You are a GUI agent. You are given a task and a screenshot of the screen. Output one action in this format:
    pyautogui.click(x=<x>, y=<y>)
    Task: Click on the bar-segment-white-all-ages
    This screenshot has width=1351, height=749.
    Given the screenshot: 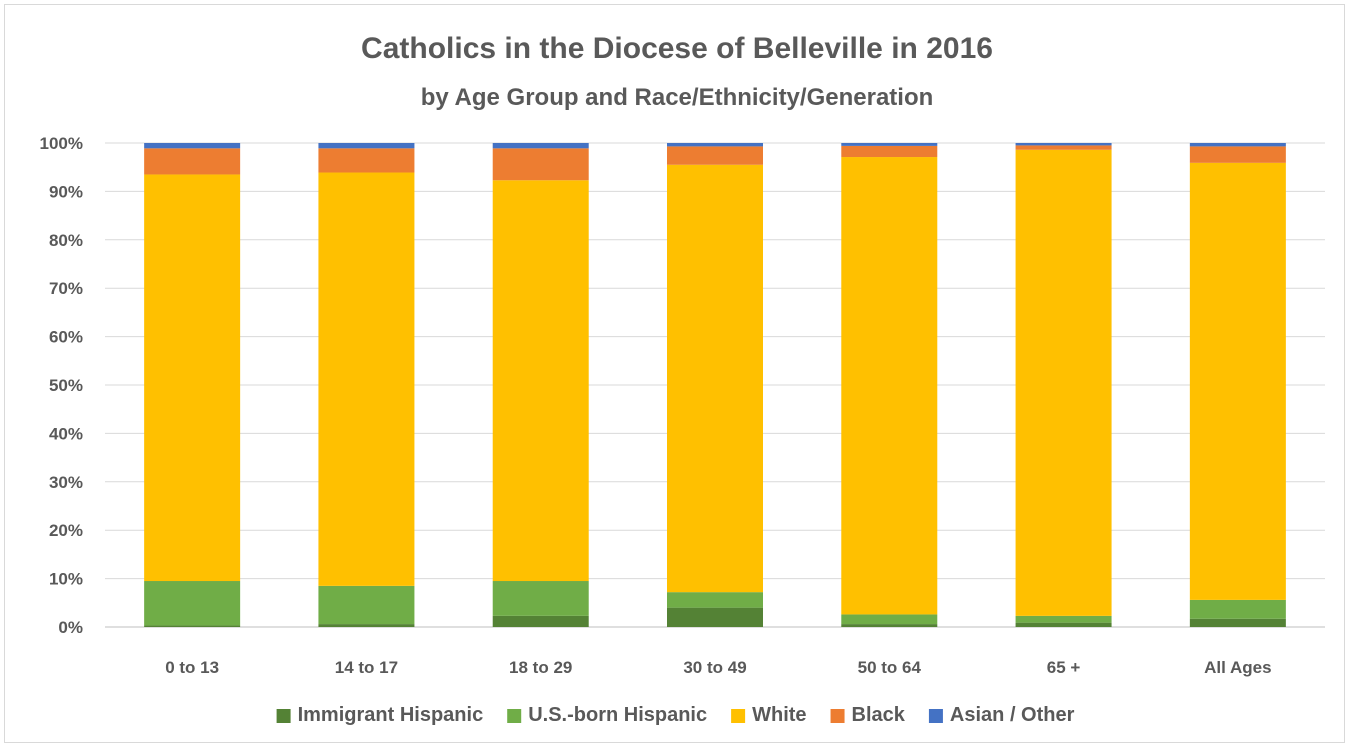 What is the action you would take?
    pyautogui.click(x=1237, y=381)
    